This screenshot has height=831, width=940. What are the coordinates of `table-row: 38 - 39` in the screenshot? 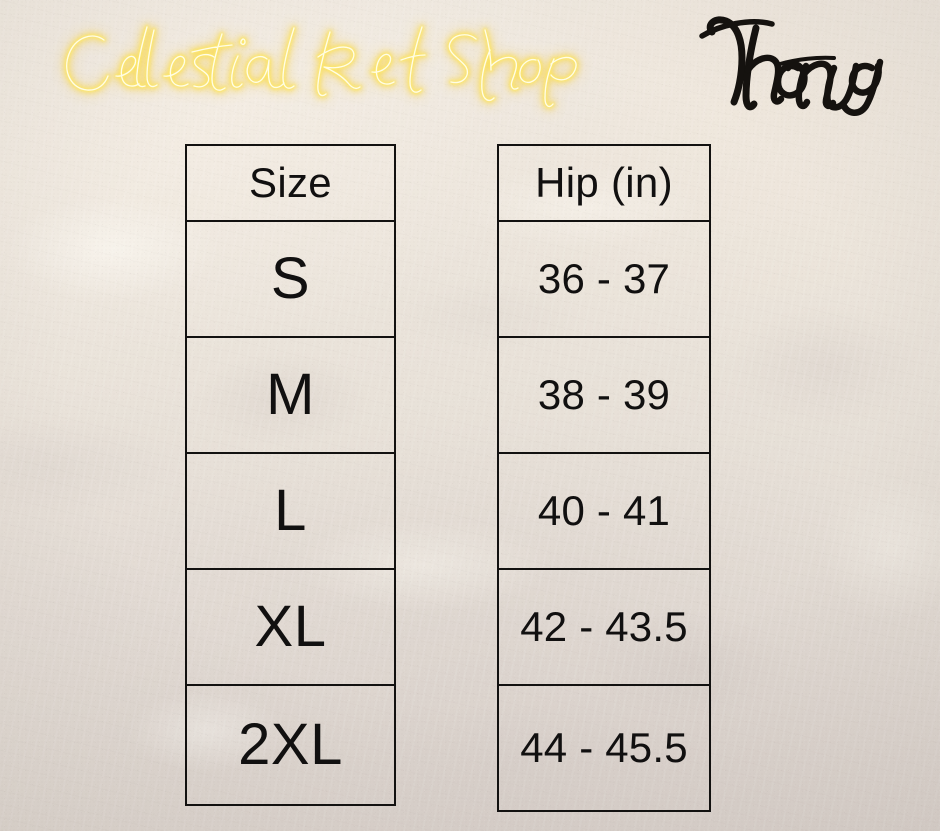 It's located at (604, 395).